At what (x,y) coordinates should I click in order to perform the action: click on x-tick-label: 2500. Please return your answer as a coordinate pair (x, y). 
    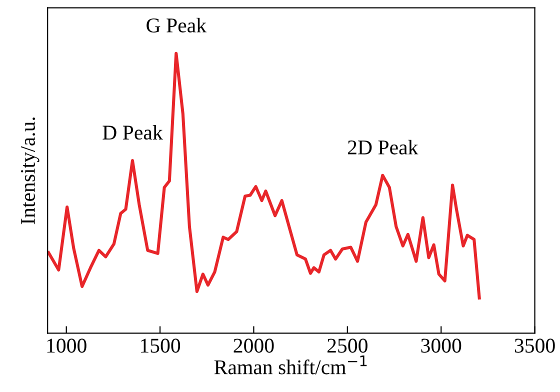
    Looking at the image, I should click on (347, 345).